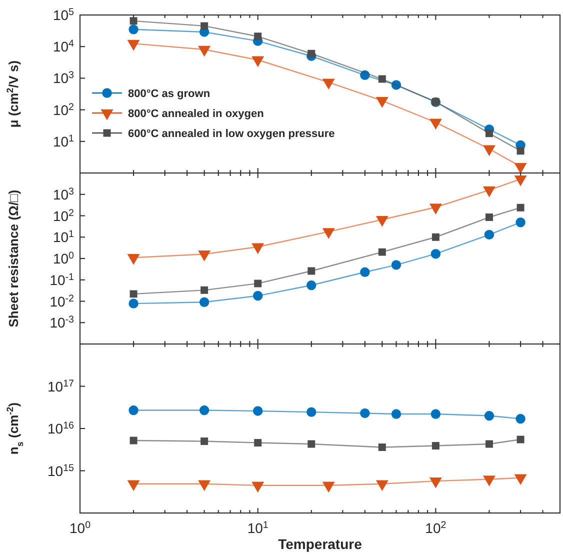 This screenshot has width=563, height=556. I want to click on y-tick-label: 10$^{15}$, so click(61, 470).